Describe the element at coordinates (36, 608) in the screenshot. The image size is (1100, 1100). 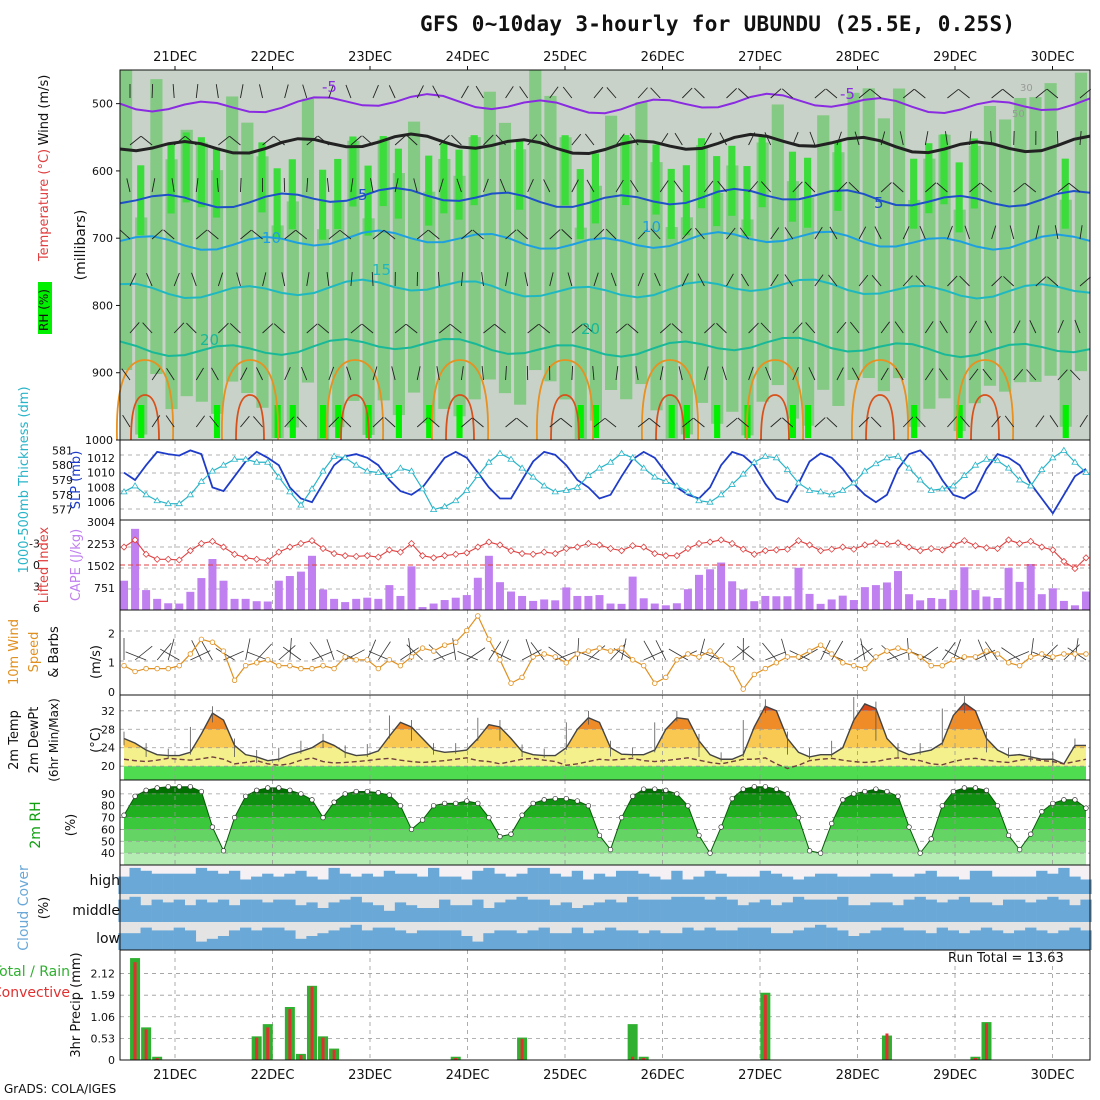
I see `li-tick-label: 6` at that location.